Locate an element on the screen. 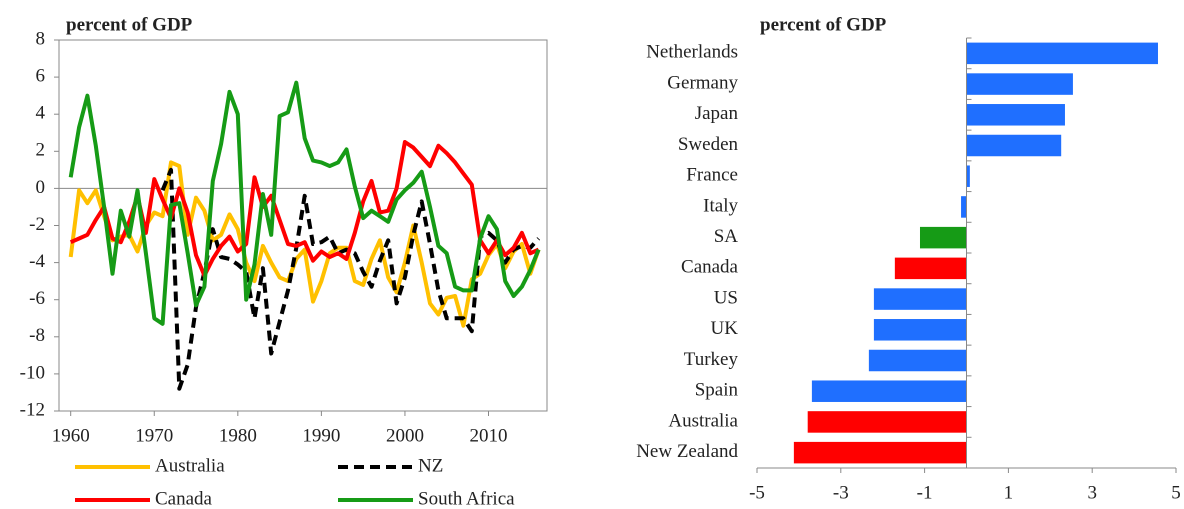 This screenshot has height=509, width=1184. category-label: France is located at coordinates (712, 175).